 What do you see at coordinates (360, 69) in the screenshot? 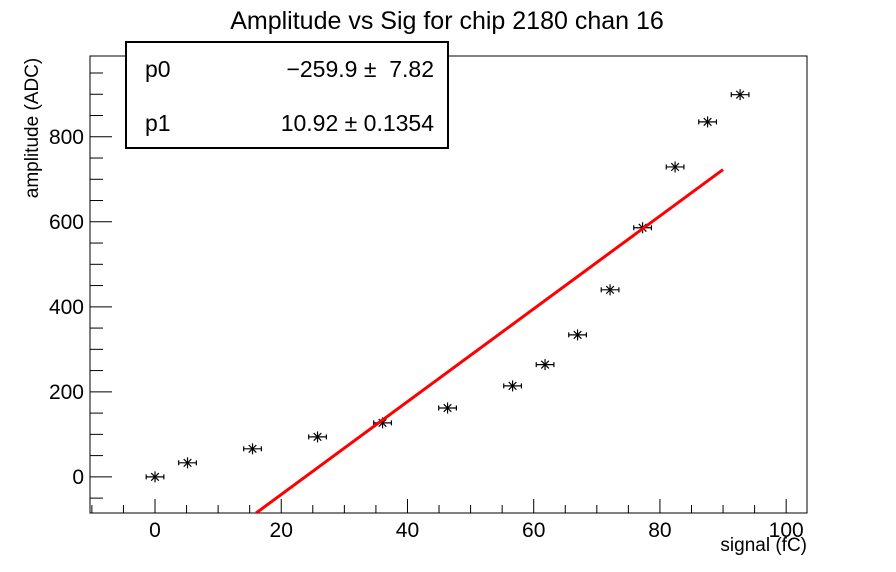
I see `stats-param-value: −259.9 ± 7.82` at bounding box center [360, 69].